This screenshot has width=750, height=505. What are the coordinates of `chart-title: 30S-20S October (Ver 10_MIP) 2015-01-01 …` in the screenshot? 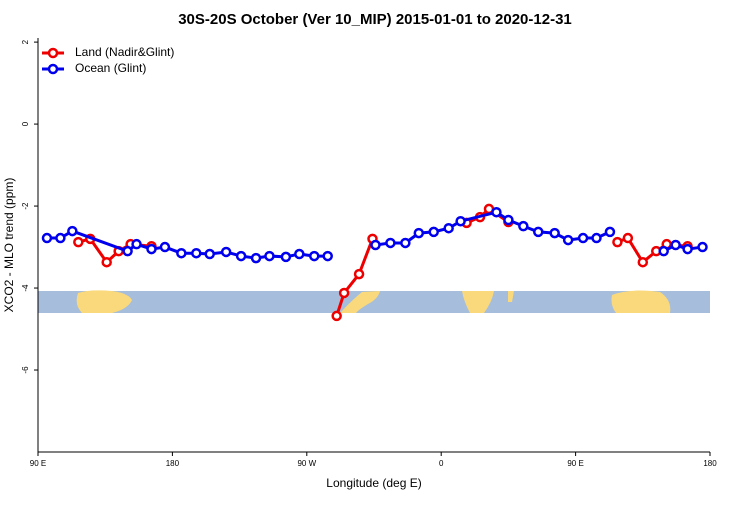 It's located at (375, 19).